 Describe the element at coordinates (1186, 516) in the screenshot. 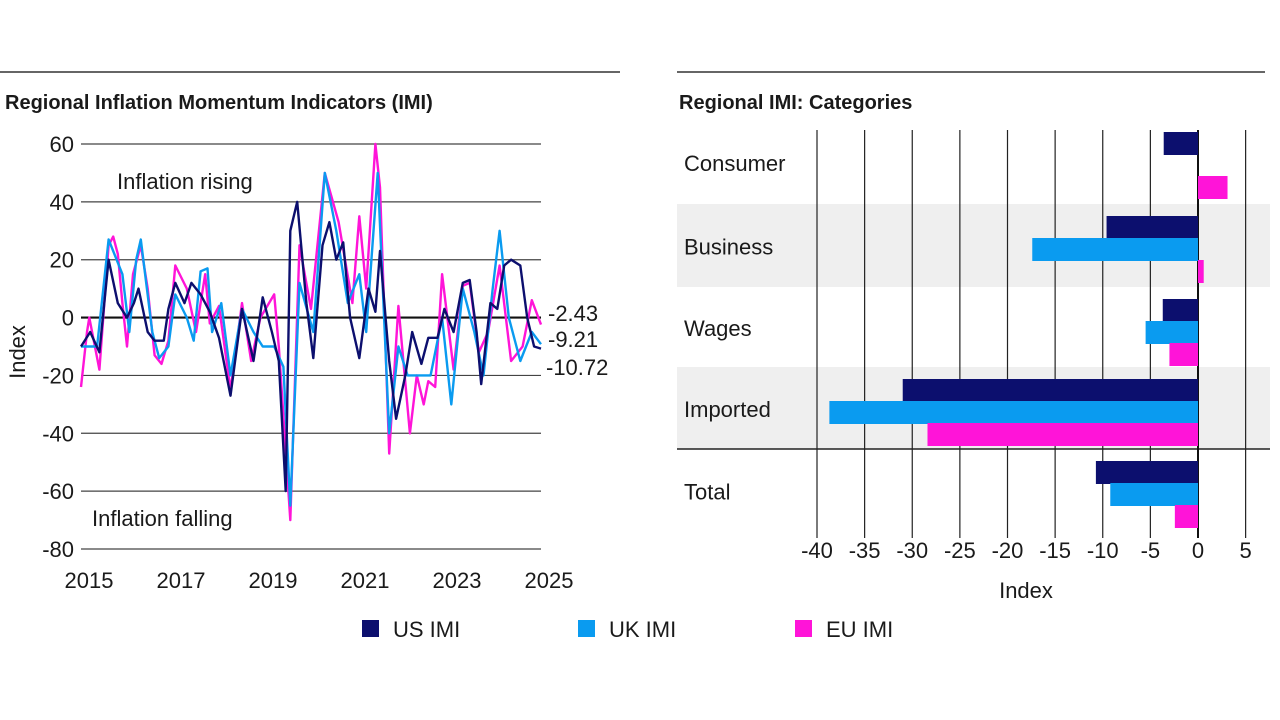

I see `bar-eu-total` at that location.